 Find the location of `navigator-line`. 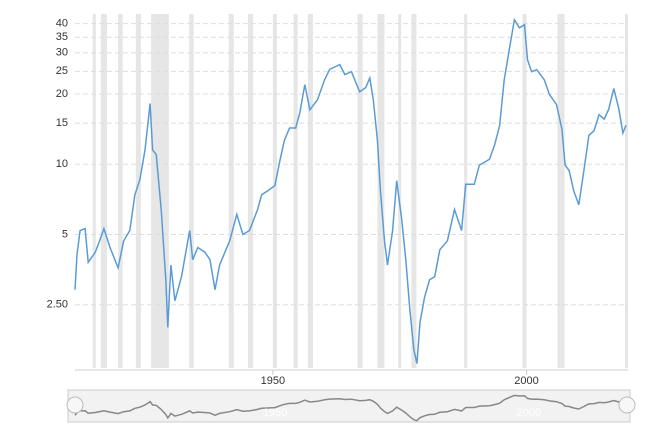

navigator-line is located at coordinates (350, 408).